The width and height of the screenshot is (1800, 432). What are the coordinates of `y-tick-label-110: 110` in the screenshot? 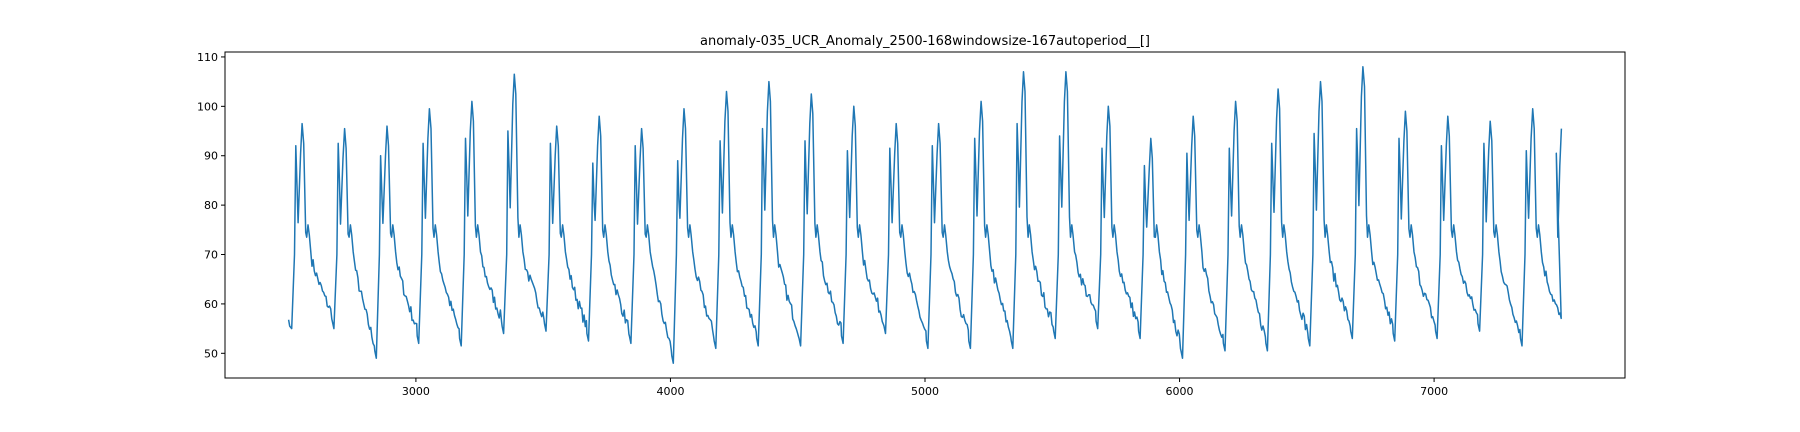 It's located at (207, 57).